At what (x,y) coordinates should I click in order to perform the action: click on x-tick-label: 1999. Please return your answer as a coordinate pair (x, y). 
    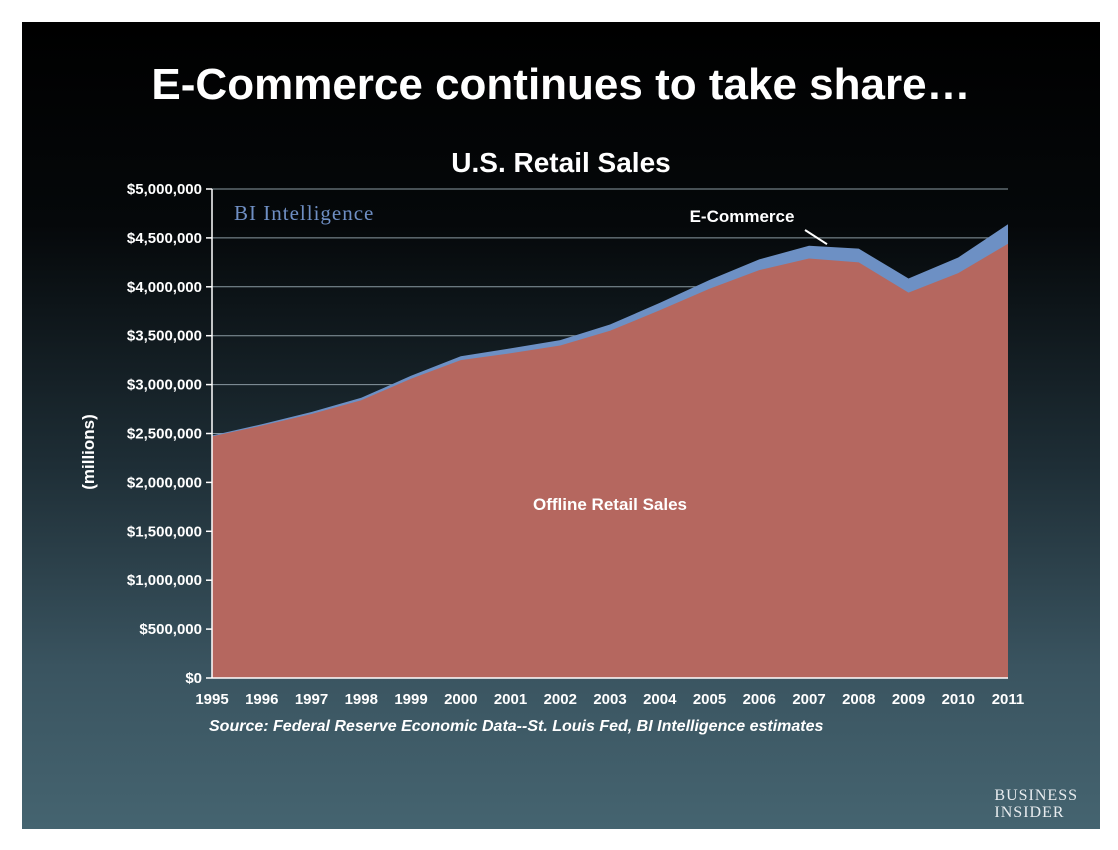
    Looking at the image, I should click on (410, 699).